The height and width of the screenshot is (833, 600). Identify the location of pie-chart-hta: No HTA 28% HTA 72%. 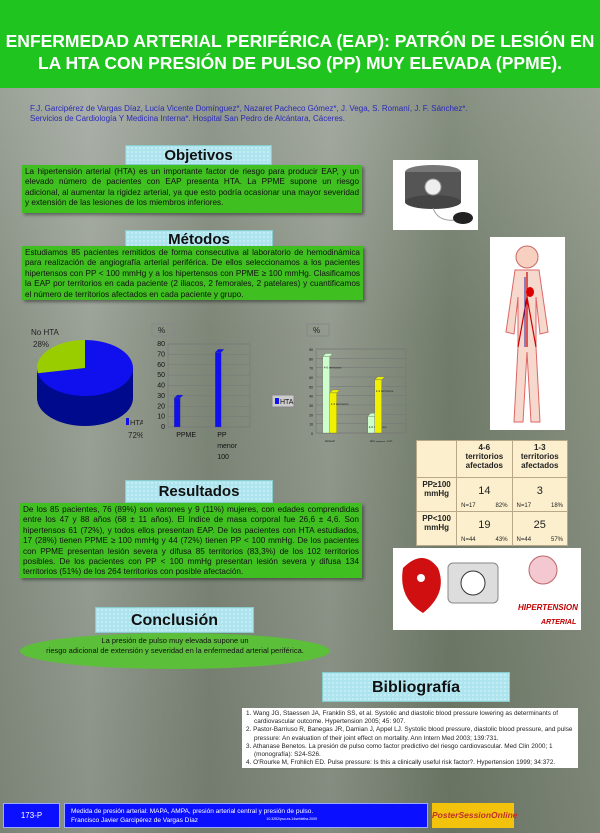
(87, 384).